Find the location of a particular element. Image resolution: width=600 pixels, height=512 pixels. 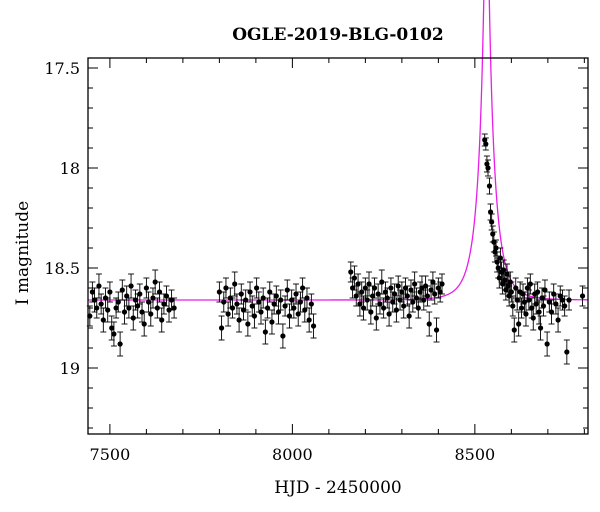

x-tick-label: 8000 is located at coordinates (292, 454).